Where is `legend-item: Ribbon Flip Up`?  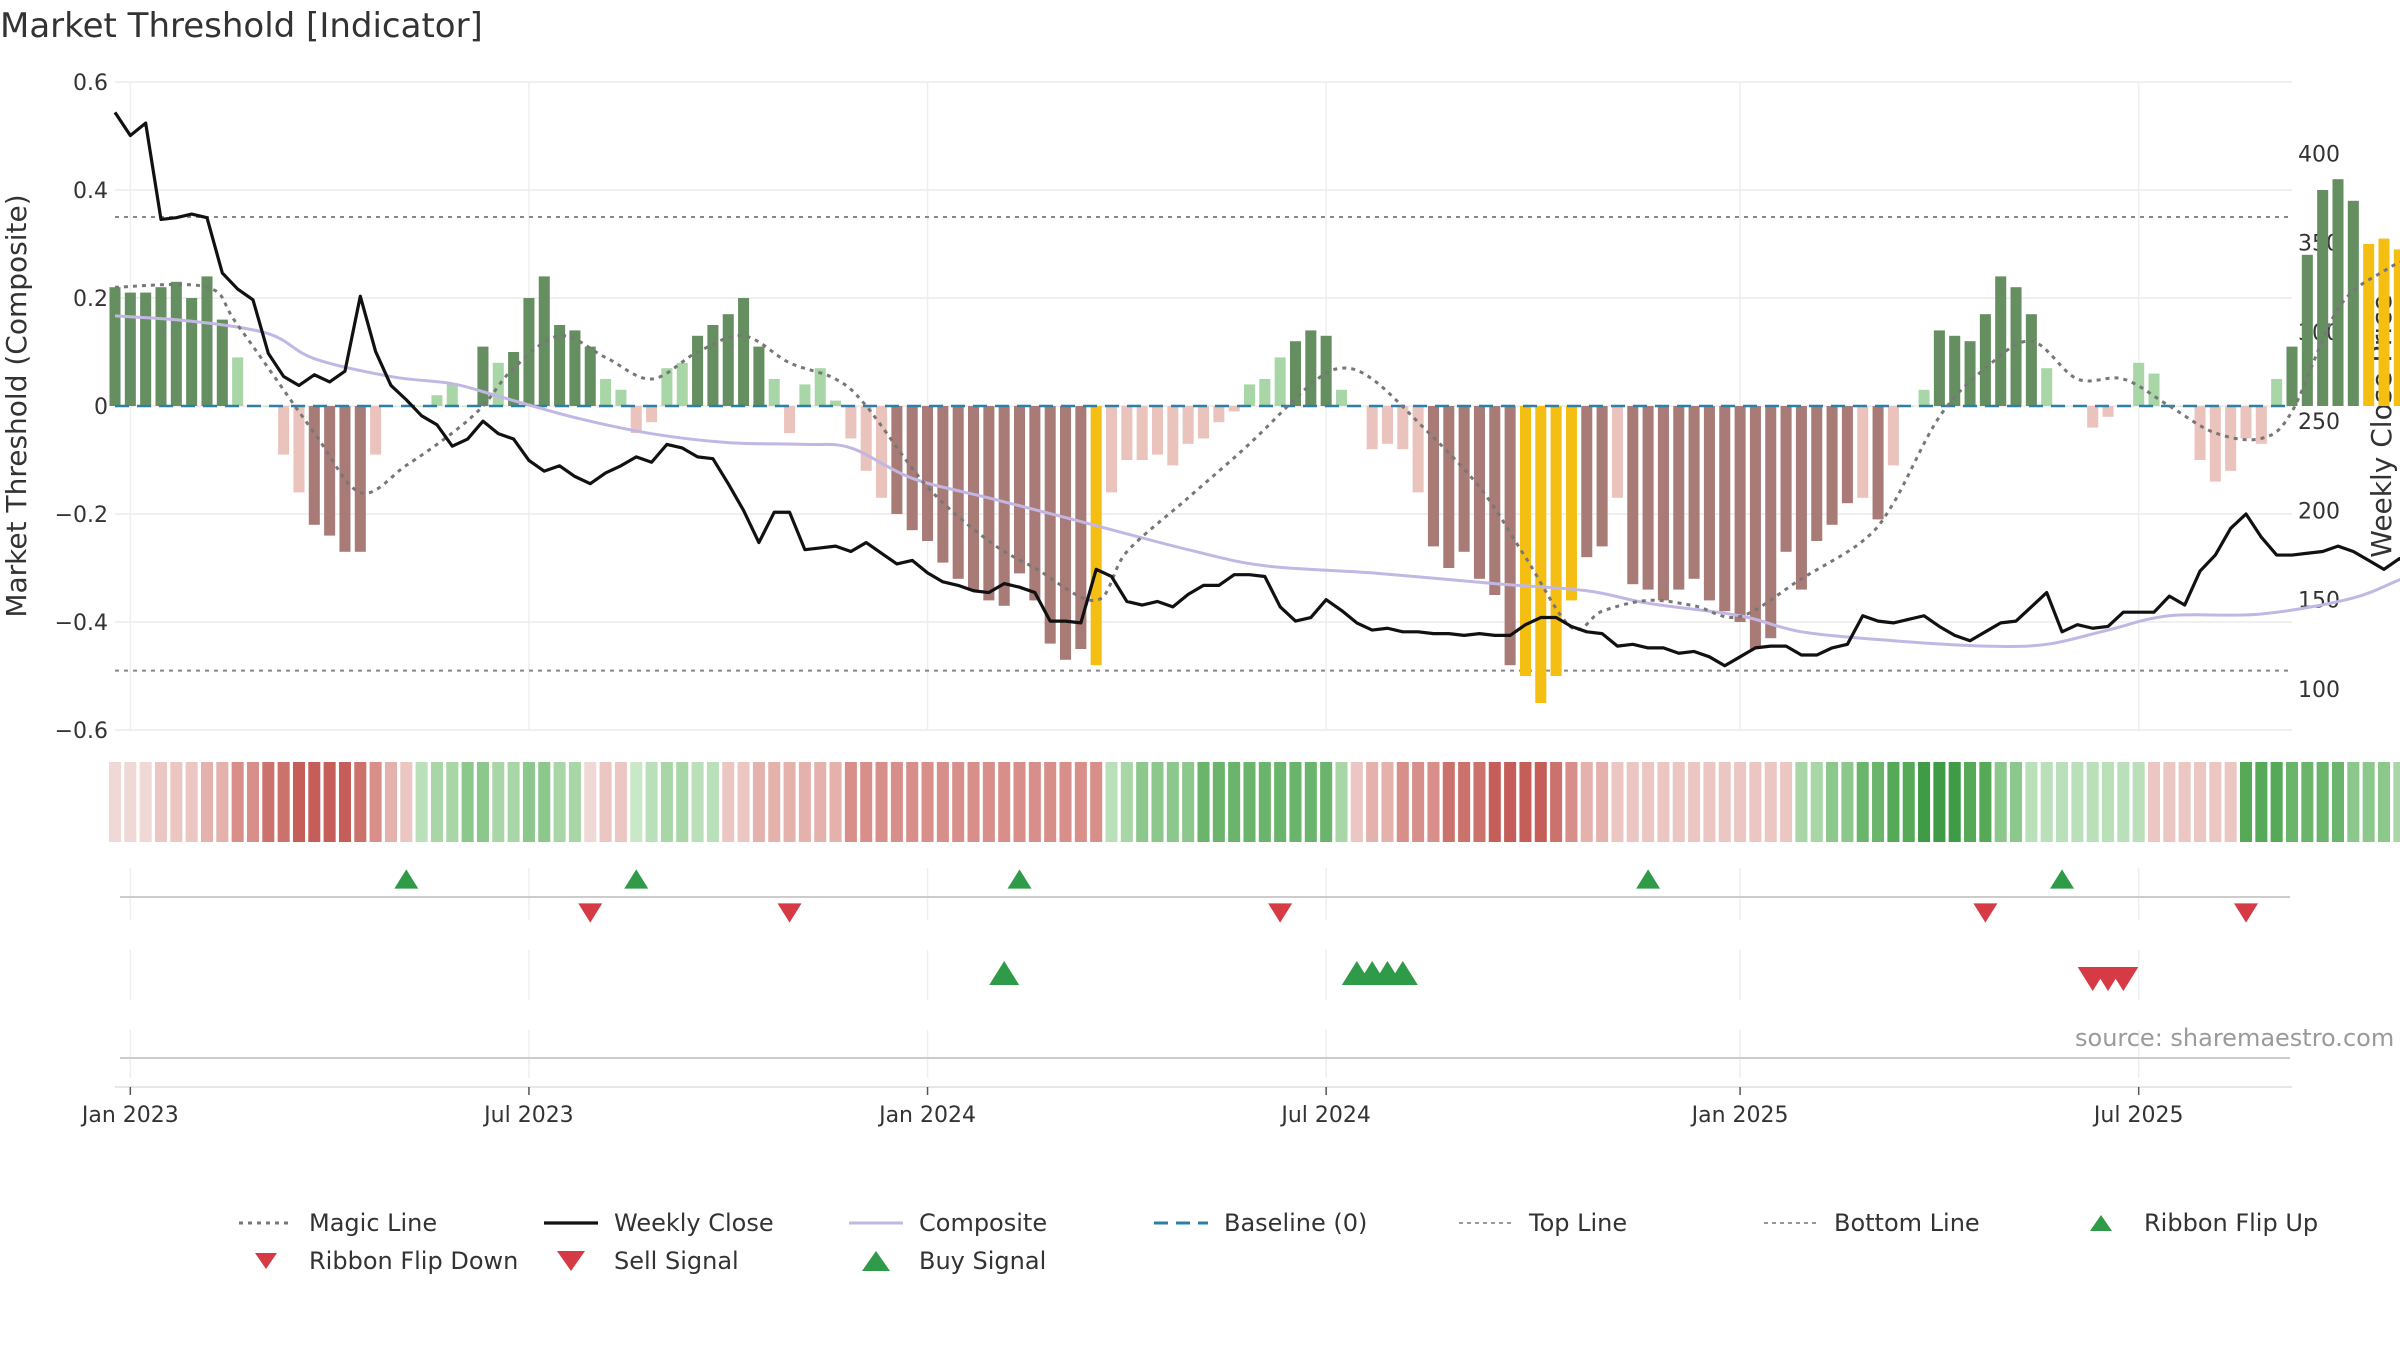
legend-item: Ribbon Flip Up is located at coordinates (2194, 1223).